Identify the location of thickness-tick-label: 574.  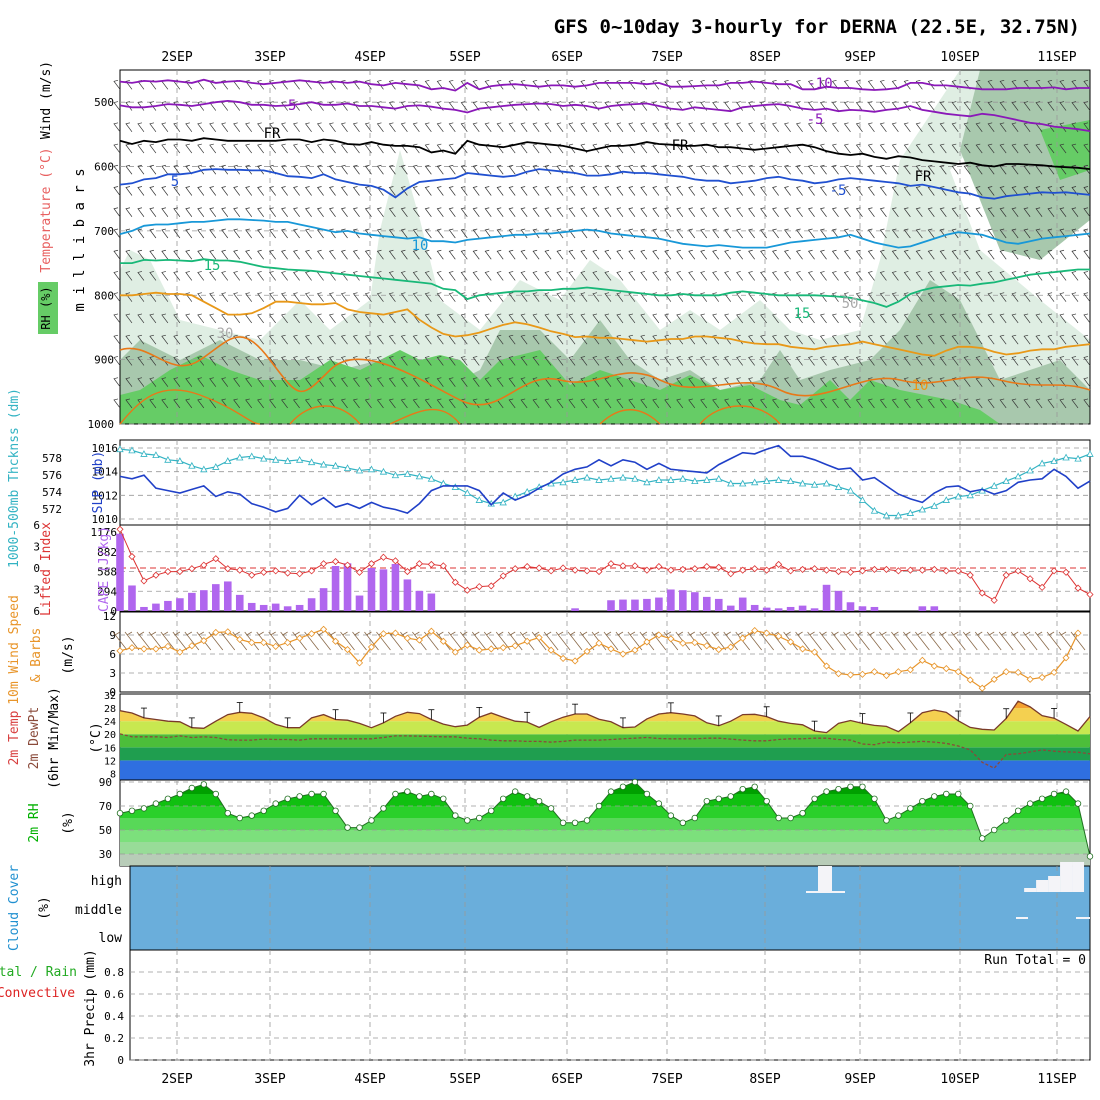
(52, 492).